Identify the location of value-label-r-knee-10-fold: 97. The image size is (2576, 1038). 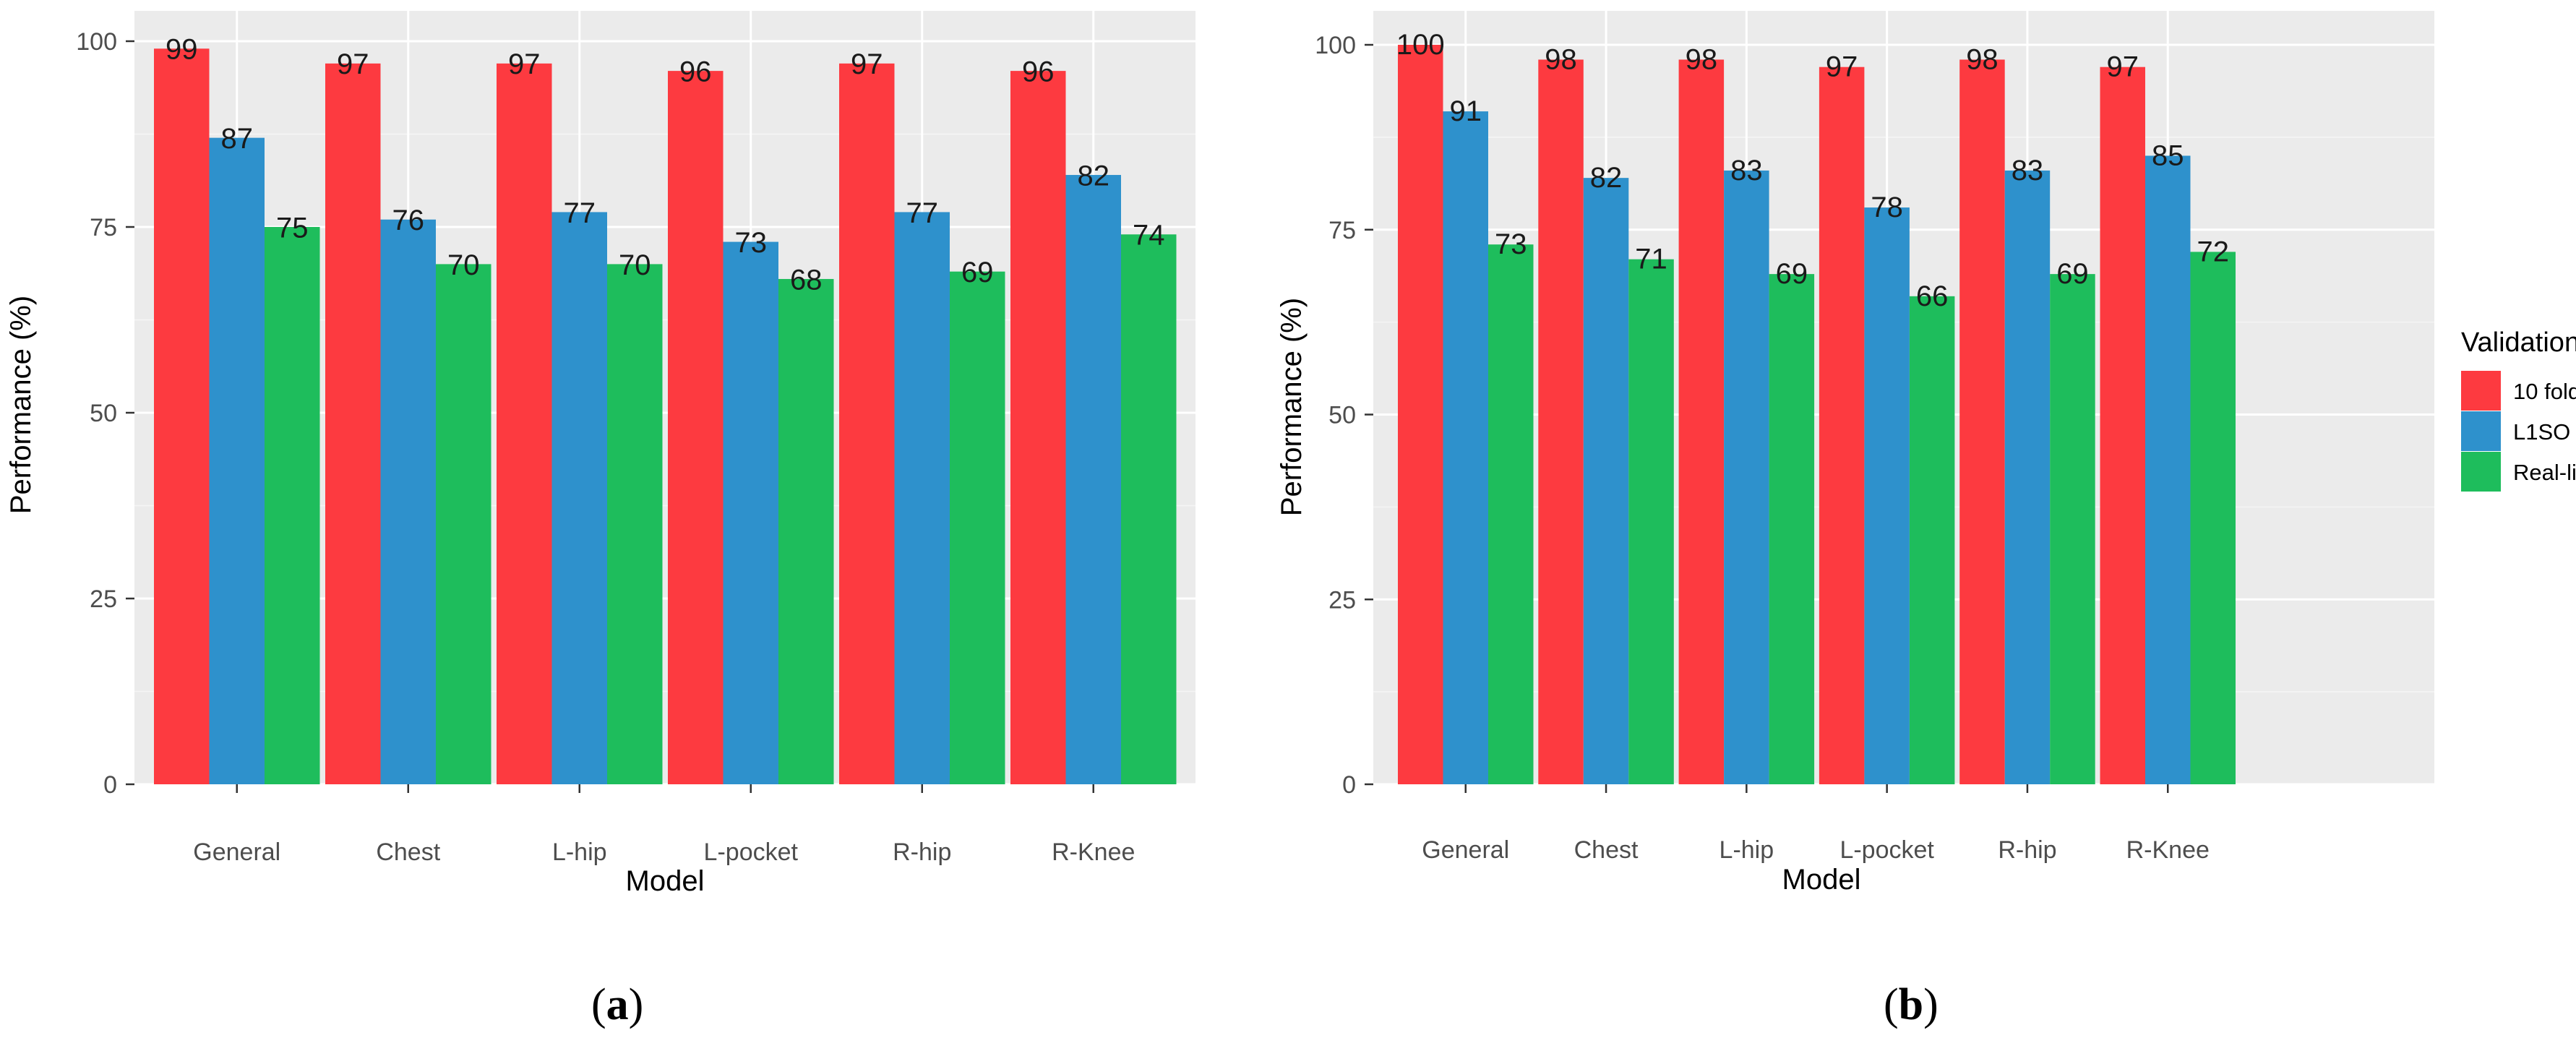
(2123, 67).